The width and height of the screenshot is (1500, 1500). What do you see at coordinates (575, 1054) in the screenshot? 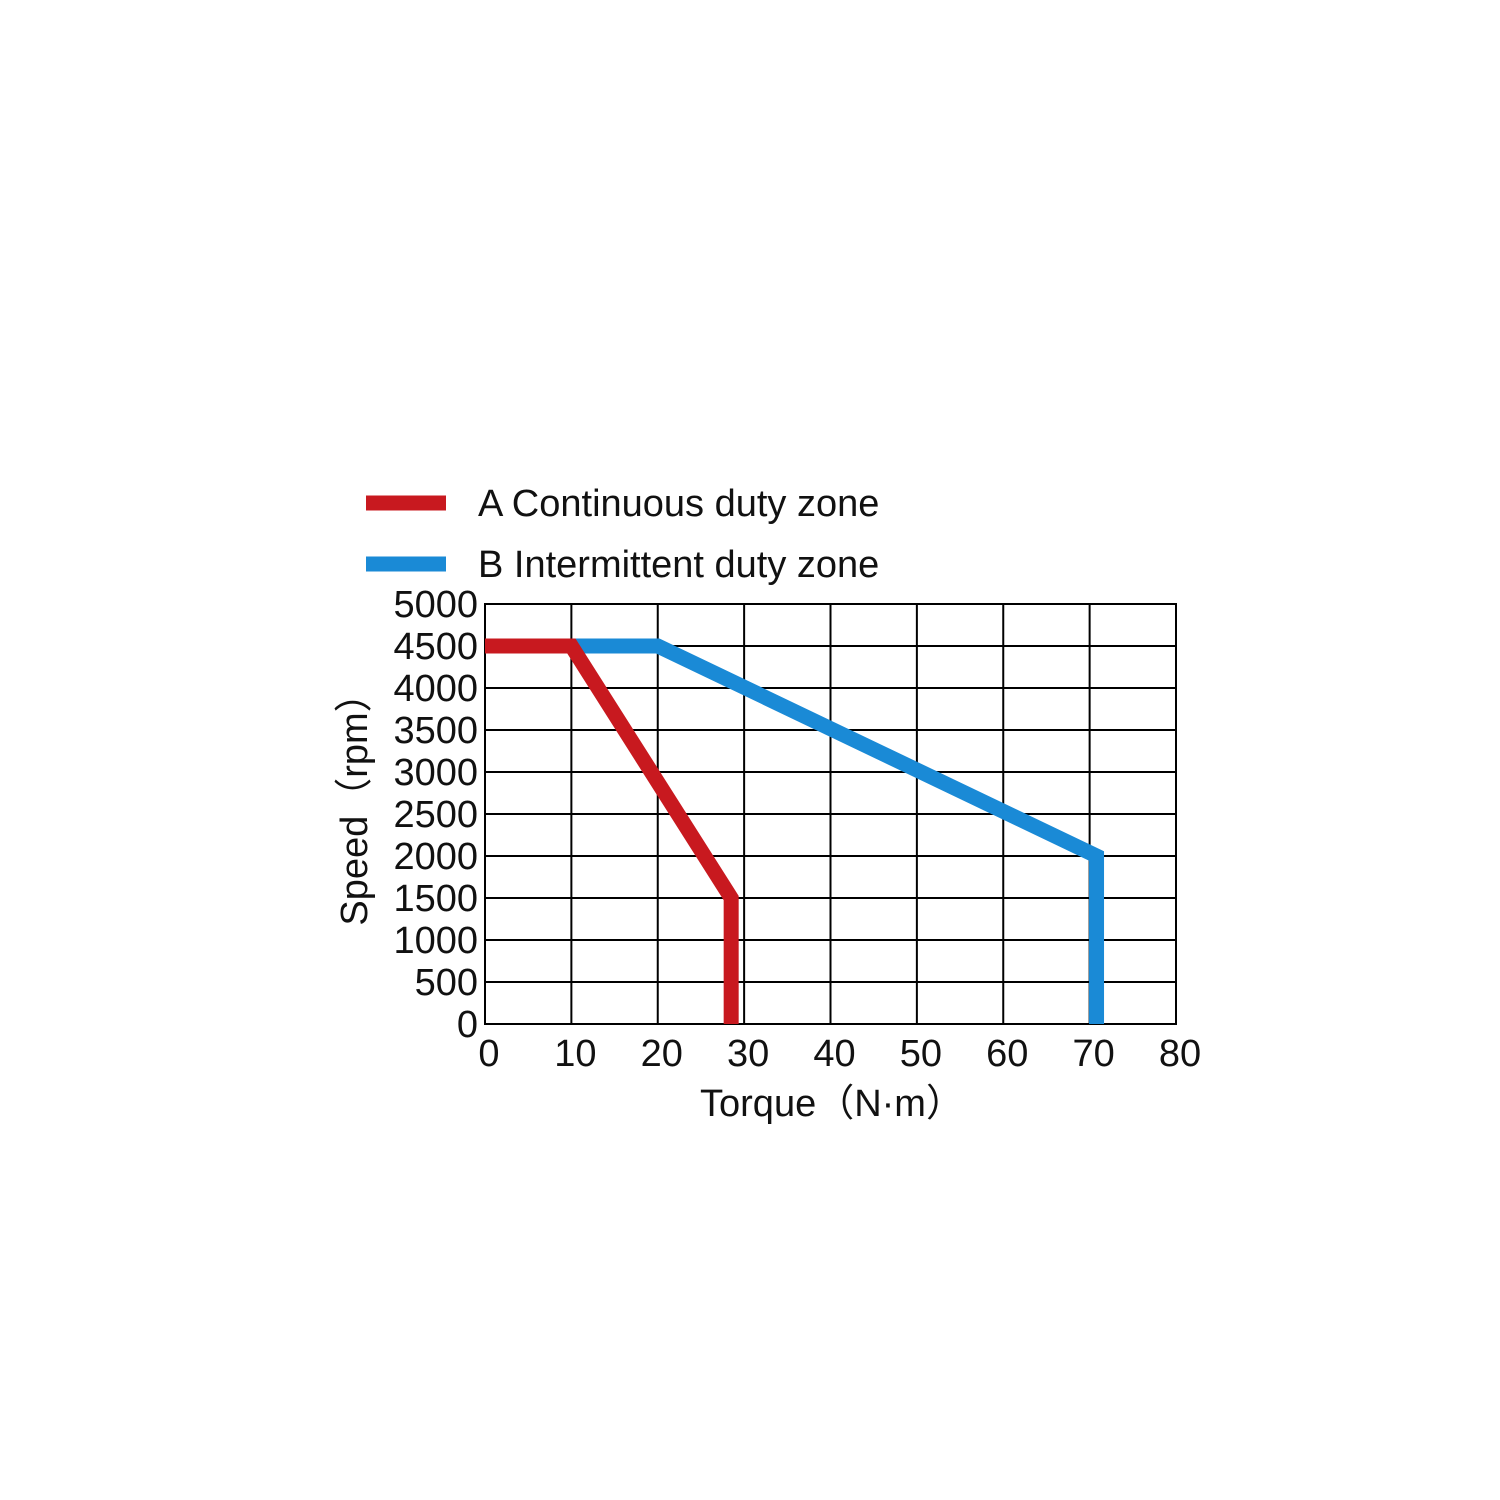
I see `x-tick-label: 10` at bounding box center [575, 1054].